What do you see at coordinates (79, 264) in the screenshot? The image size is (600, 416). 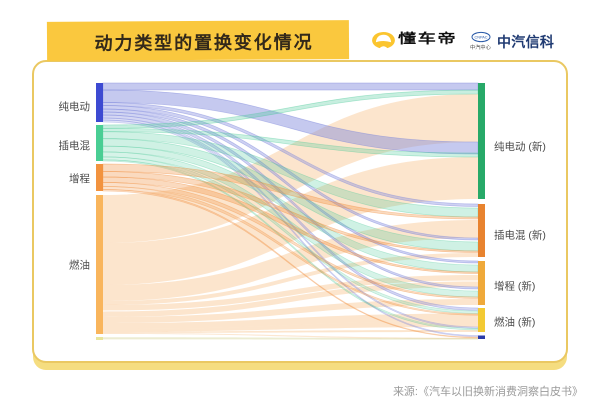 I see `svg-text: 燃油` at bounding box center [79, 264].